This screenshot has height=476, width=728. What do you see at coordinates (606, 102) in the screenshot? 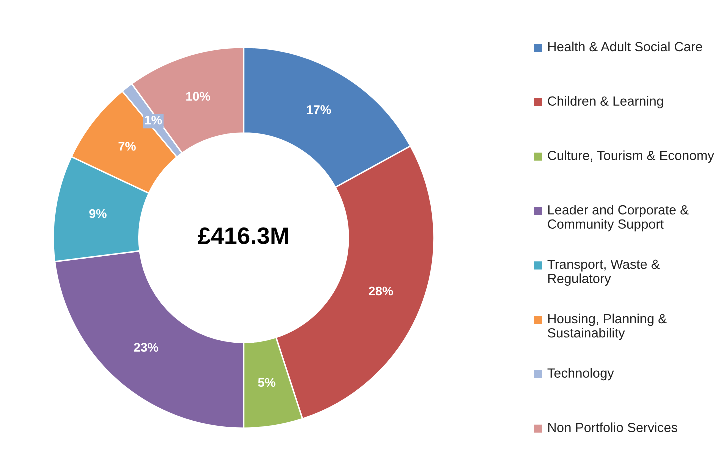
I see `legend-label: Children & Learning` at bounding box center [606, 102].